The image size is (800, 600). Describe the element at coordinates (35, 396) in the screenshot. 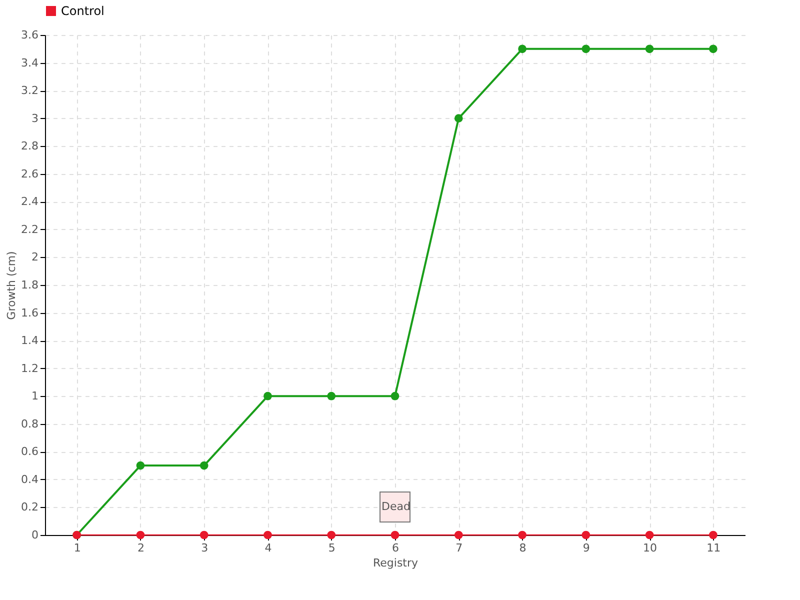

I see `y-tick-label: 1` at that location.